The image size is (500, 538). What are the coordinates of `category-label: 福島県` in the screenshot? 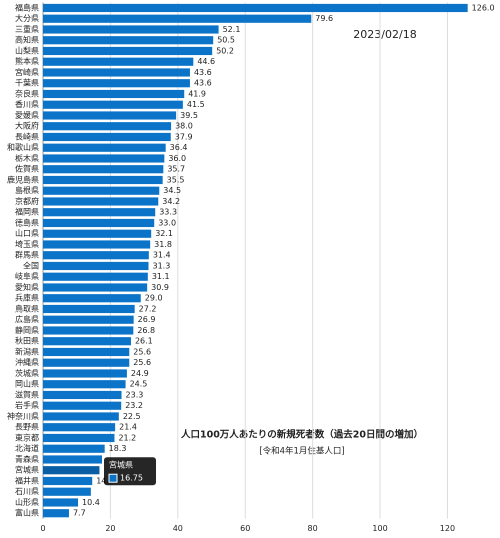 It's located at (27, 7).